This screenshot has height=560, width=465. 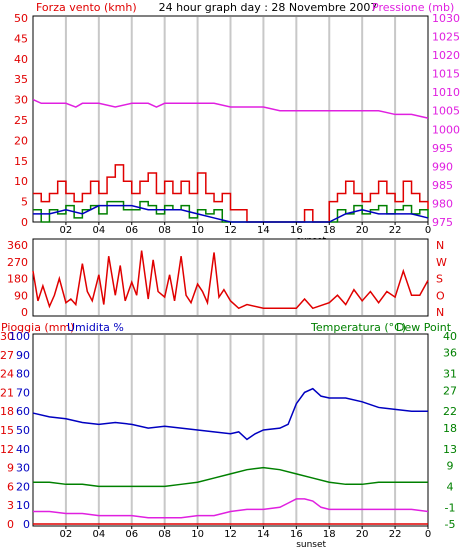 What do you see at coordinates (26, 524) in the screenshot?
I see `humidity-axis-tick-label: 0` at bounding box center [26, 524].